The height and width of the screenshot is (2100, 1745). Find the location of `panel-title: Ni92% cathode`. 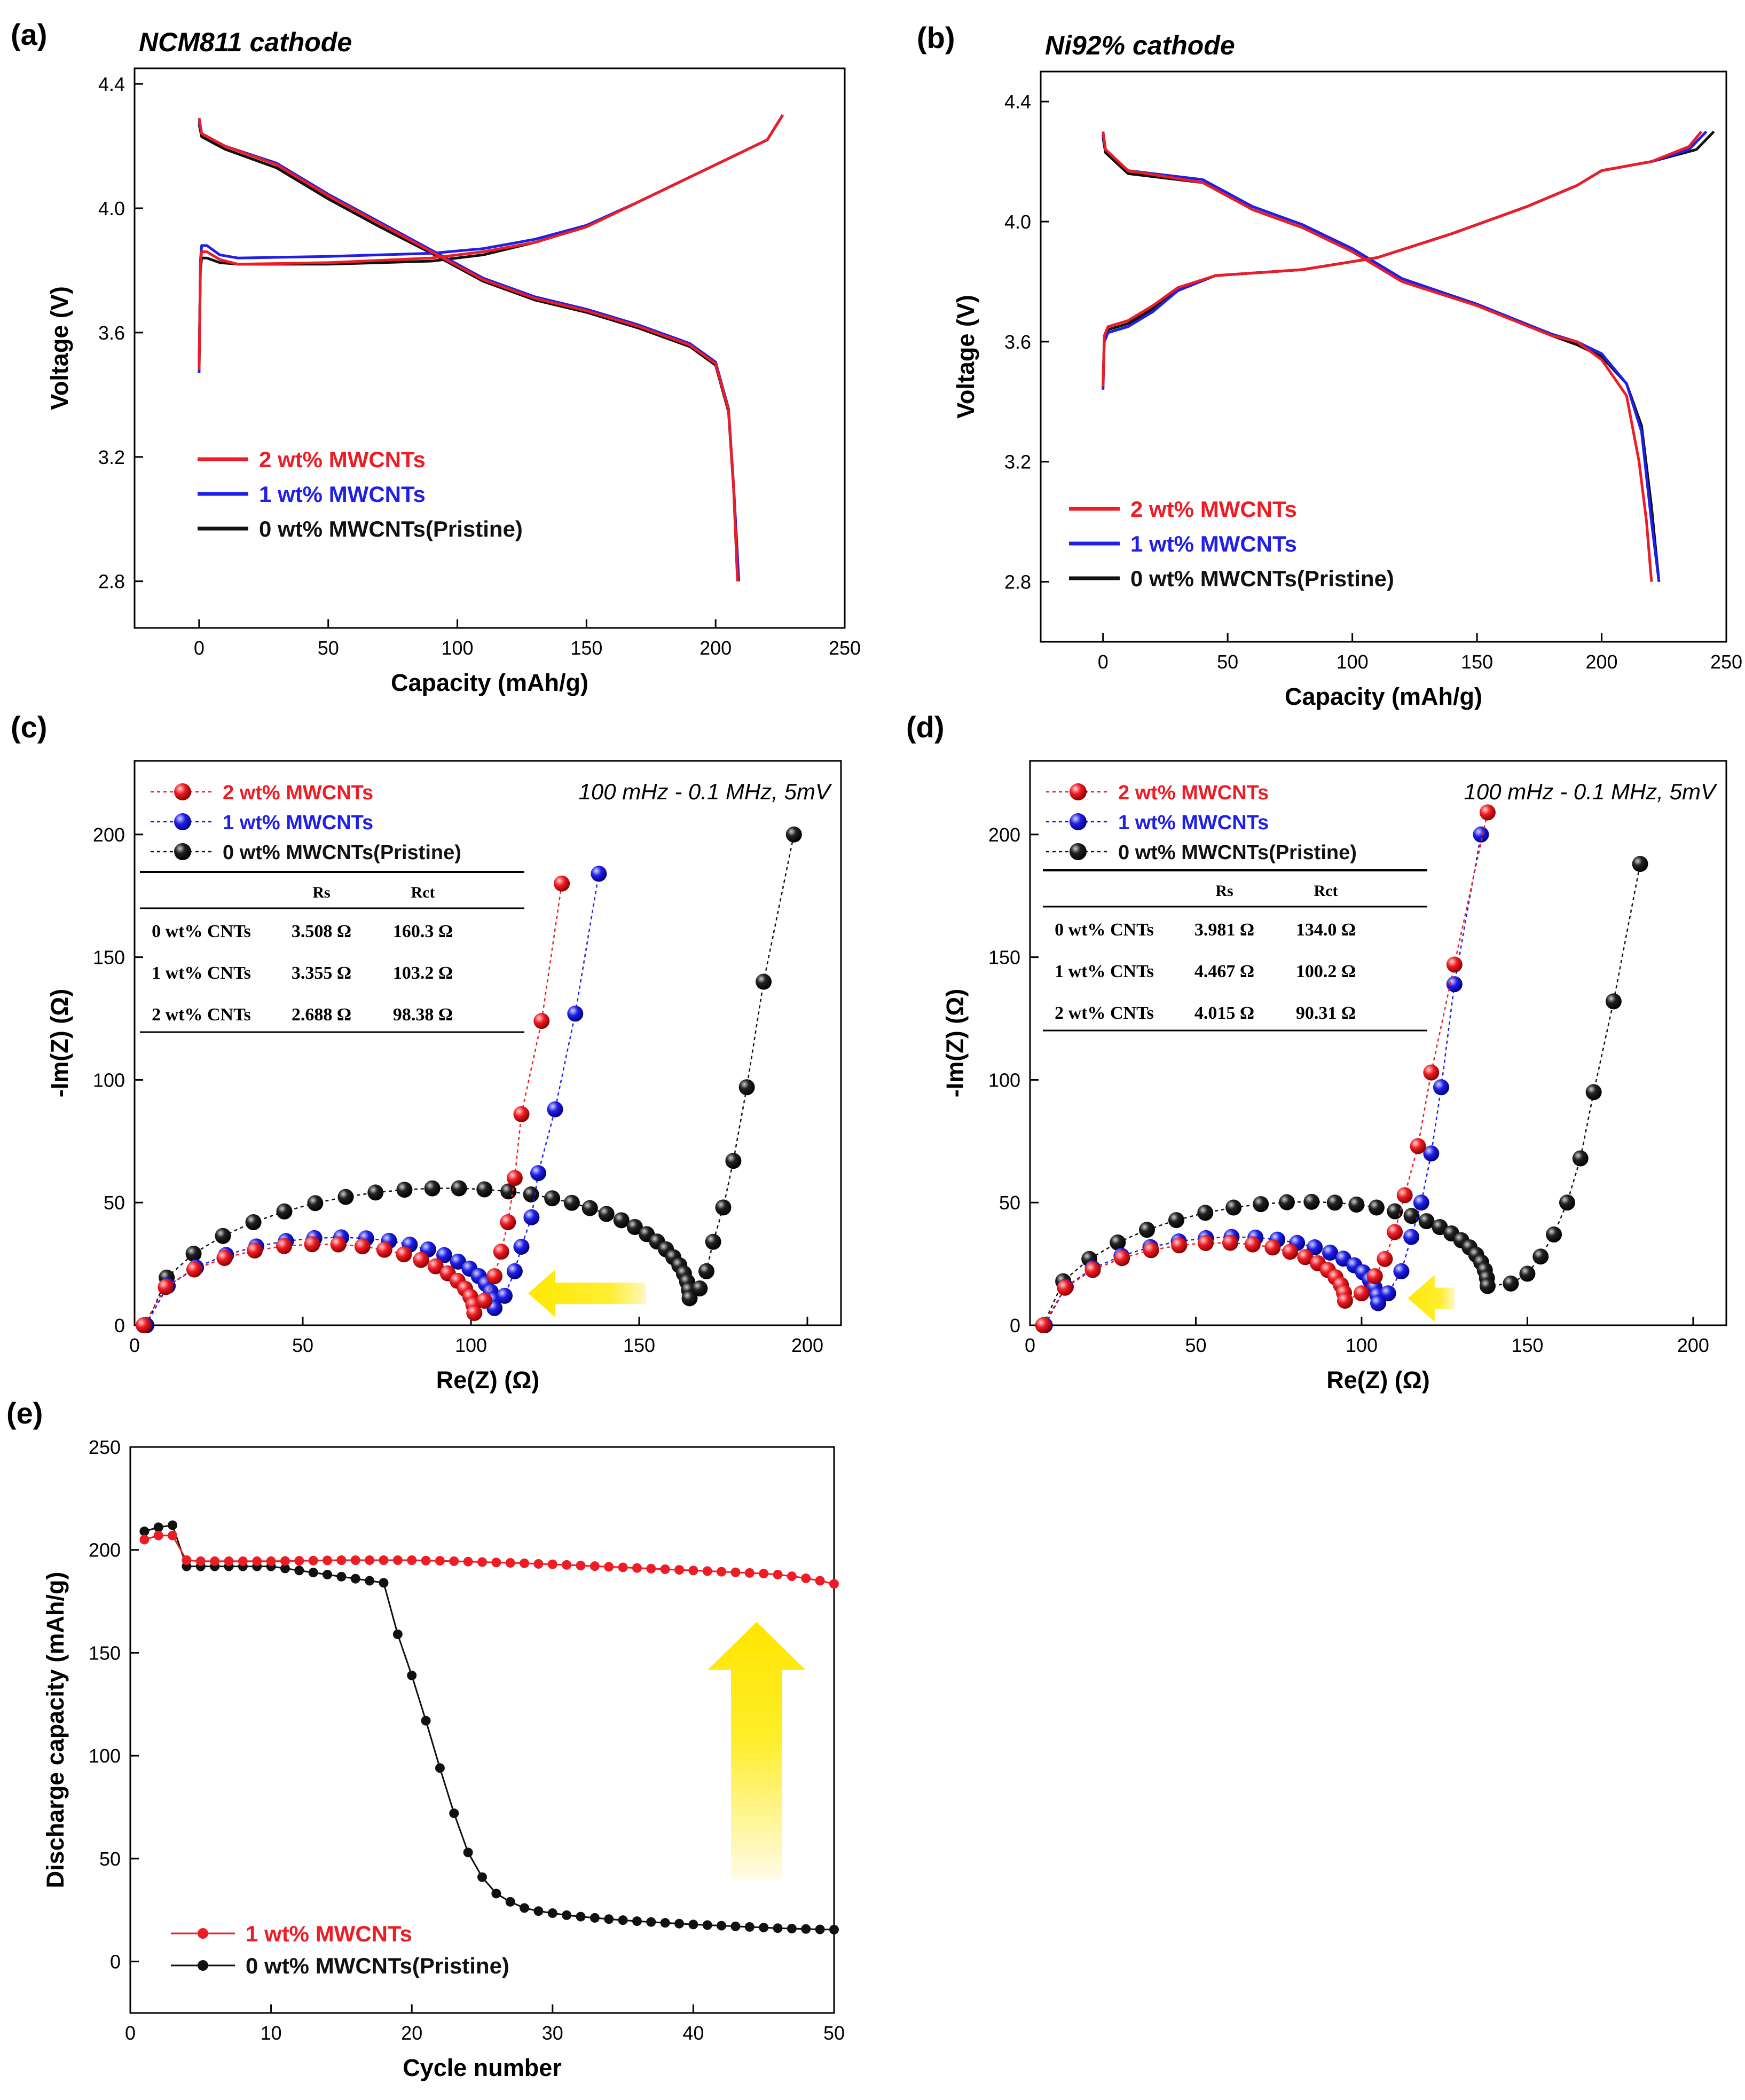

panel-title: Ni92% cathode is located at coordinates (1140, 45).